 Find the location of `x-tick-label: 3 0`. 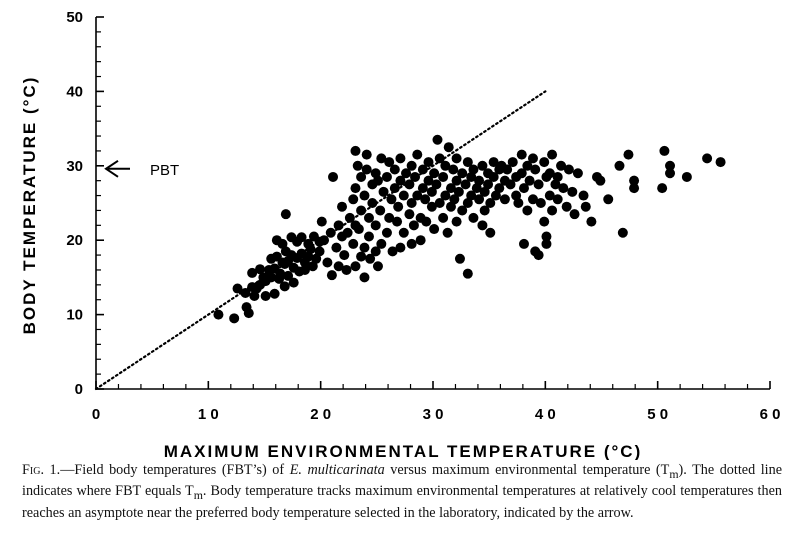

x-tick-label: 3 0 is located at coordinates (433, 414).